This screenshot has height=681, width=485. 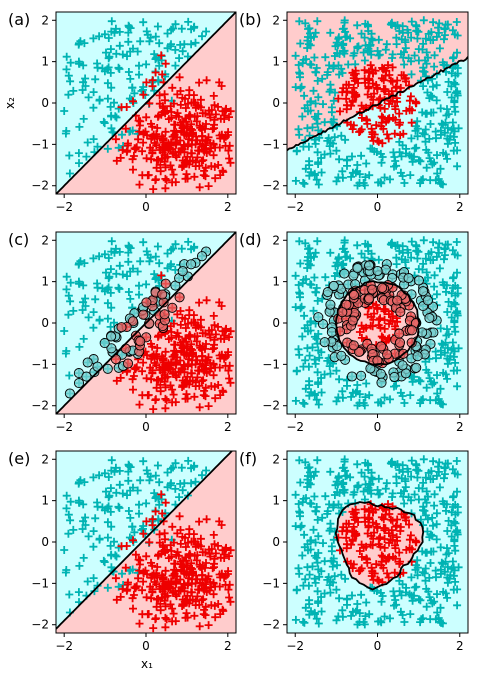 I want to click on panel-label: (a), so click(x=19, y=19).